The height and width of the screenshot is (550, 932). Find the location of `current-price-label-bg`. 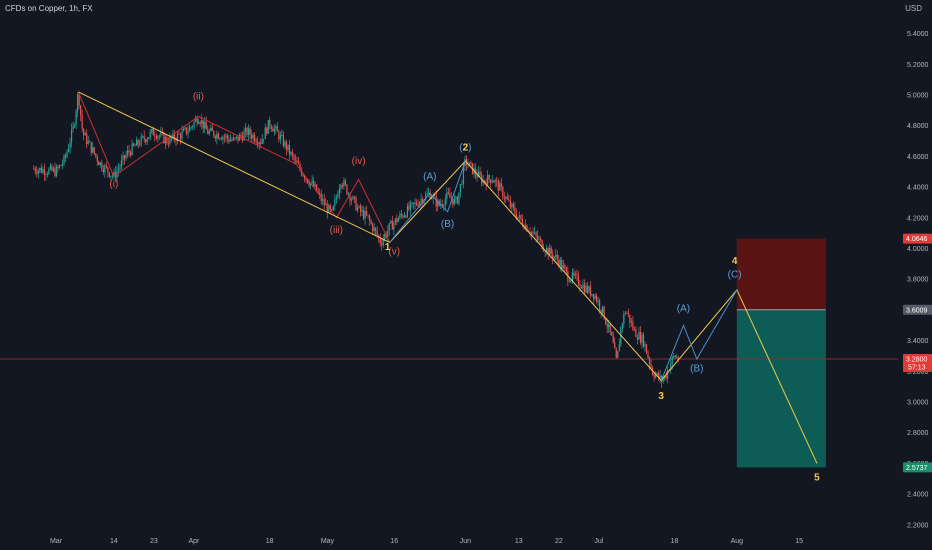

current-price-label-bg is located at coordinates (917, 363).